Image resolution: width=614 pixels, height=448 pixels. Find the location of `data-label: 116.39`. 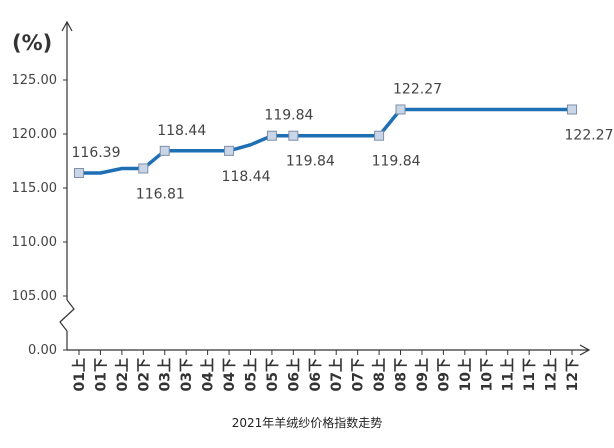

data-label: 116.39 is located at coordinates (96, 153).